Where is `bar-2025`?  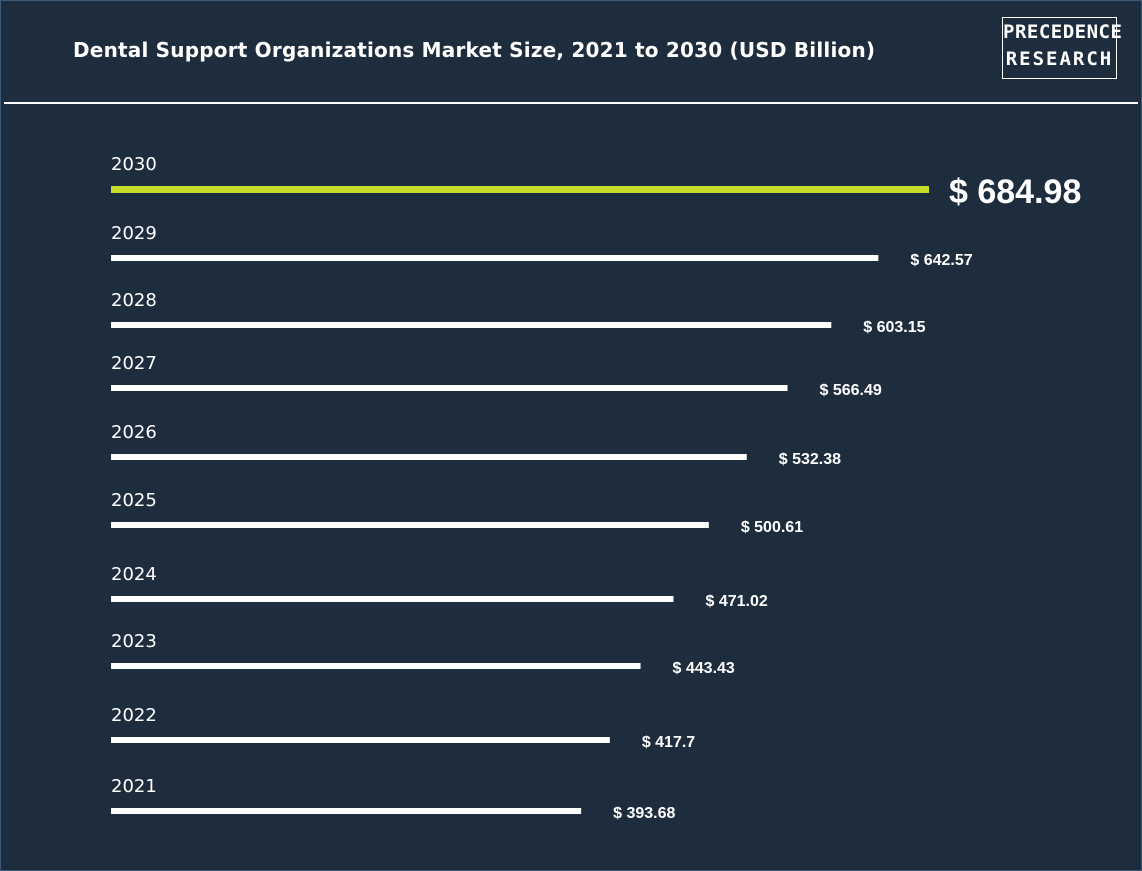 bar-2025 is located at coordinates (410, 525).